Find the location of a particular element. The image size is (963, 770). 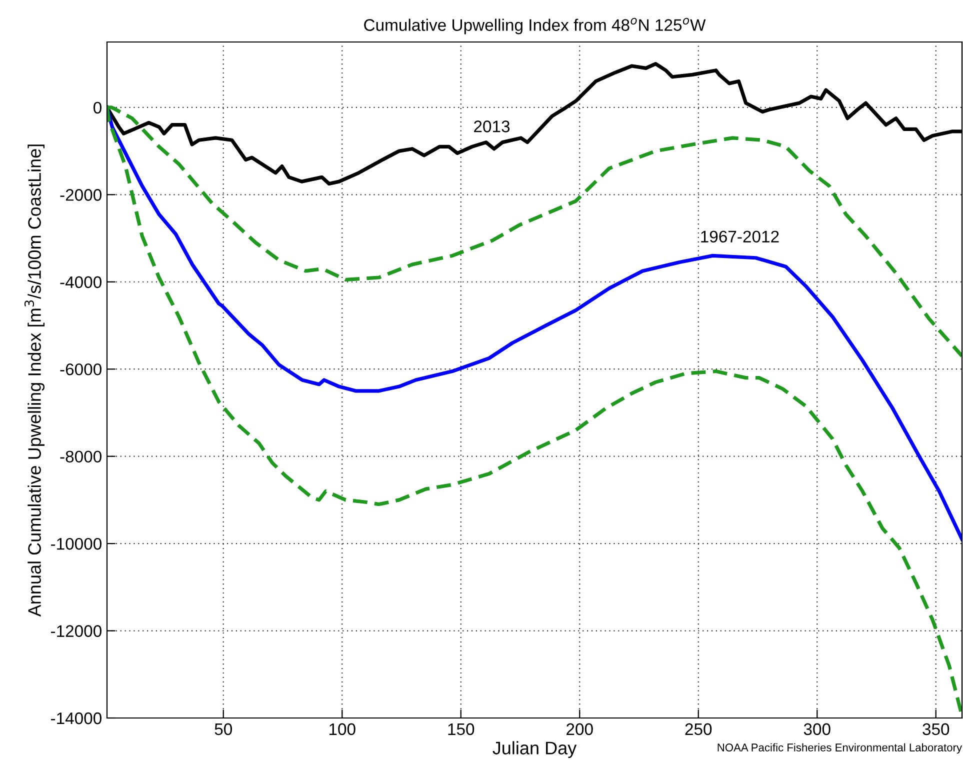

y-tick-label: -12000 is located at coordinates (76, 631).